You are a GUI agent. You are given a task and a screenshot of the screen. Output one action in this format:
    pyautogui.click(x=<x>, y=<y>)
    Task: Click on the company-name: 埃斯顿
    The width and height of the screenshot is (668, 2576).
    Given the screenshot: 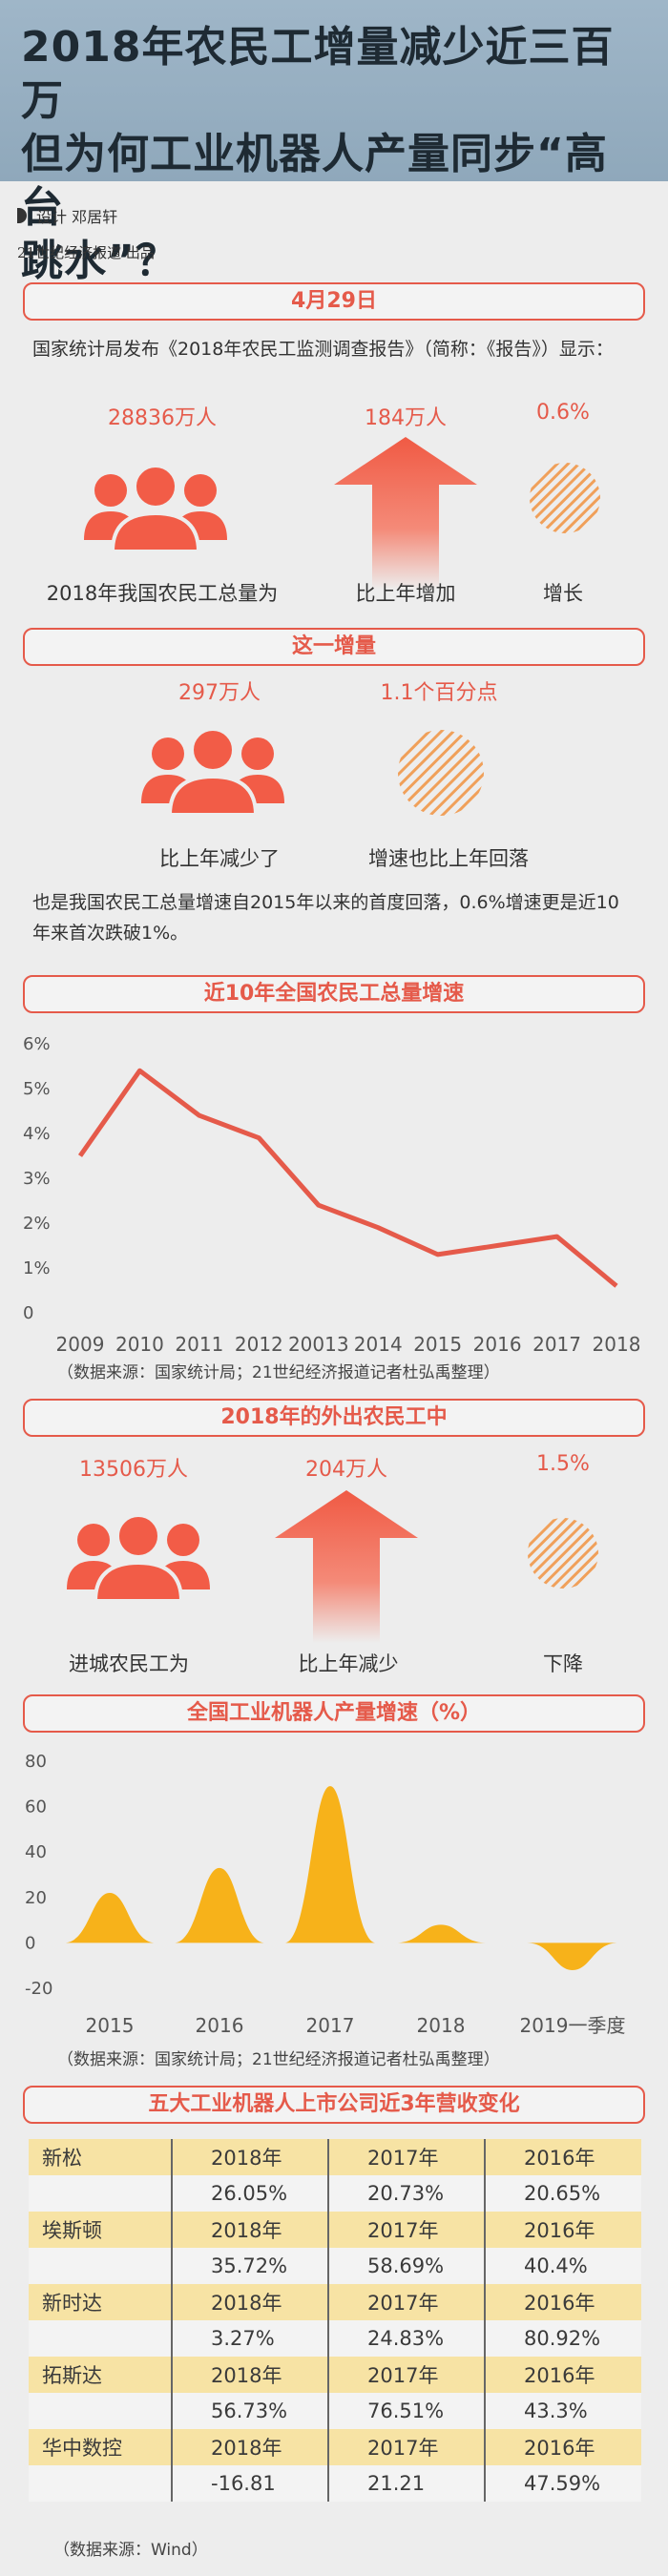 What is the action you would take?
    pyautogui.click(x=100, y=2230)
    